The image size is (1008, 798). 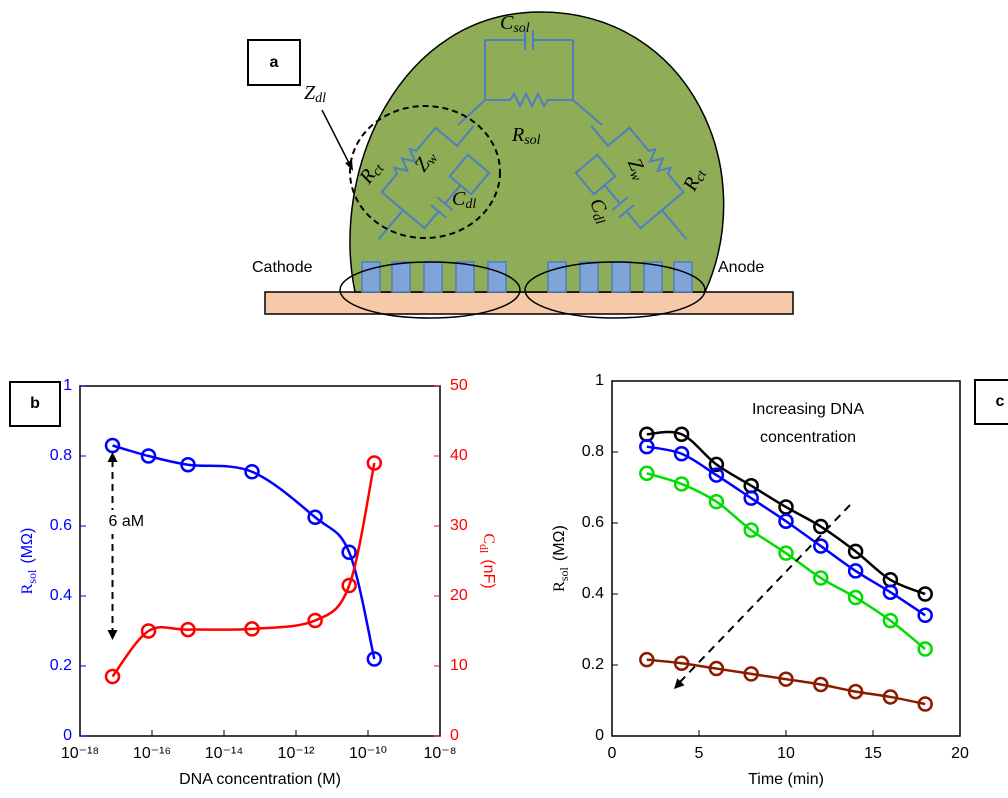 I want to click on annotation: 6 aM, so click(x=127, y=521).